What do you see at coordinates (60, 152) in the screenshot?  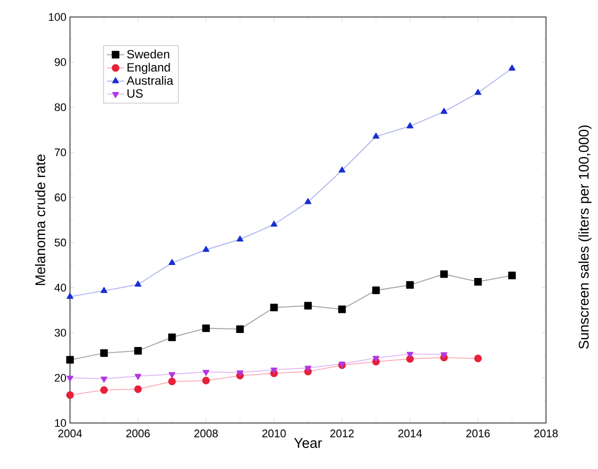 I see `y-tick-label: 70` at bounding box center [60, 152].